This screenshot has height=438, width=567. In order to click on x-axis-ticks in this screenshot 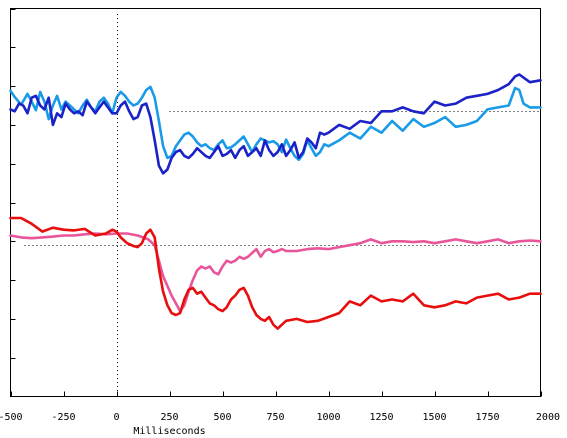, I will do `click(276, 394)`.